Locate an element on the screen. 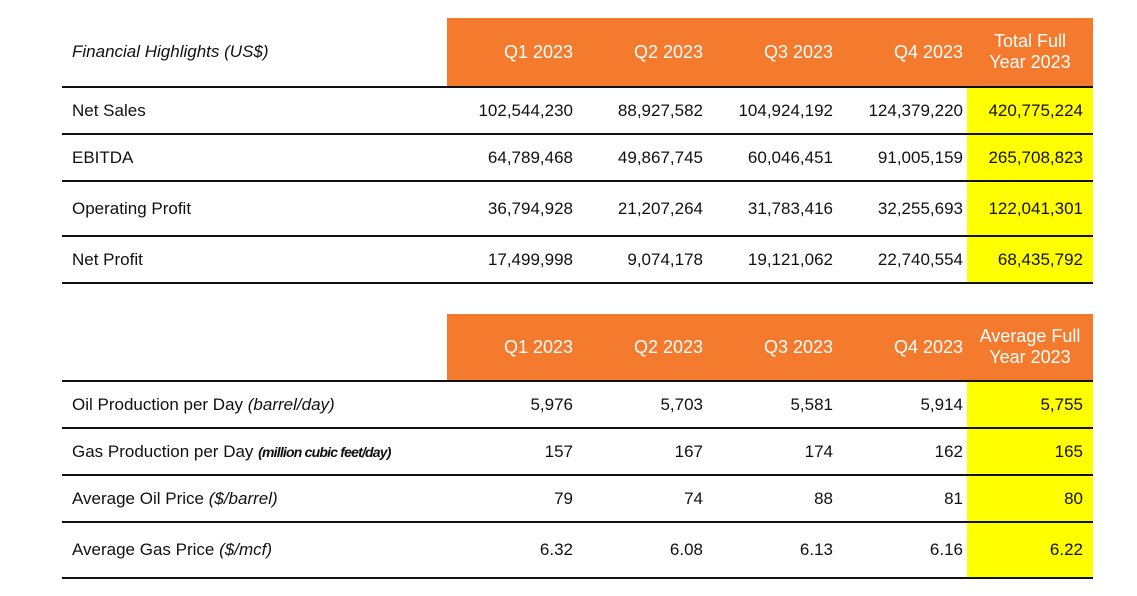 Image resolution: width=1137 pixels, height=596 pixels. table-title: Financial Highlights (US$) is located at coordinates (254, 53).